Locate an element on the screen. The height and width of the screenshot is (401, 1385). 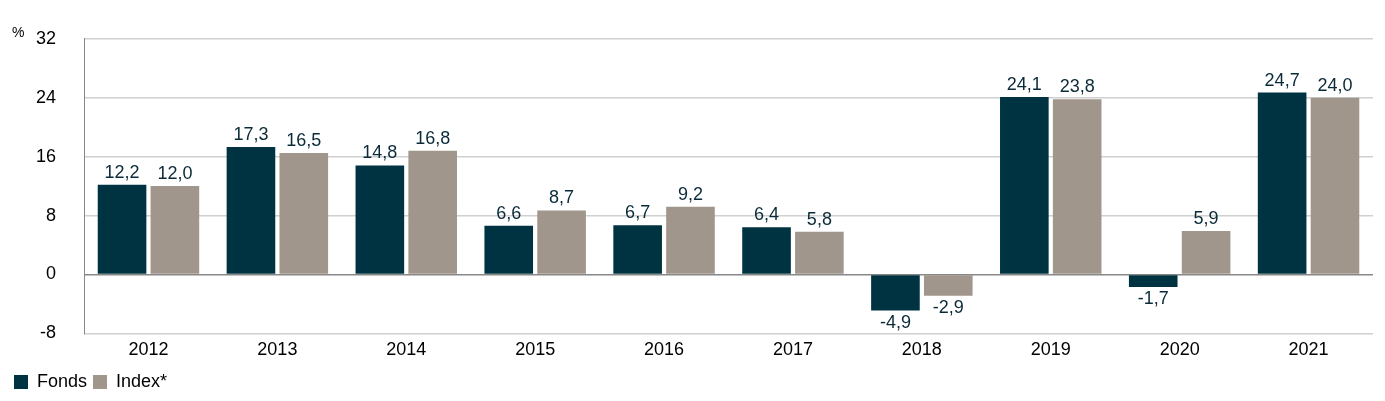
data-label: 12,2 is located at coordinates (122, 171).